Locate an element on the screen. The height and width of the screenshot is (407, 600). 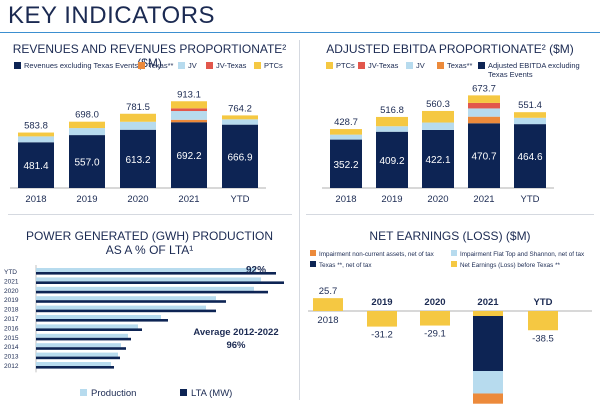
ytd-percent-label: 92% is located at coordinates (256, 270).